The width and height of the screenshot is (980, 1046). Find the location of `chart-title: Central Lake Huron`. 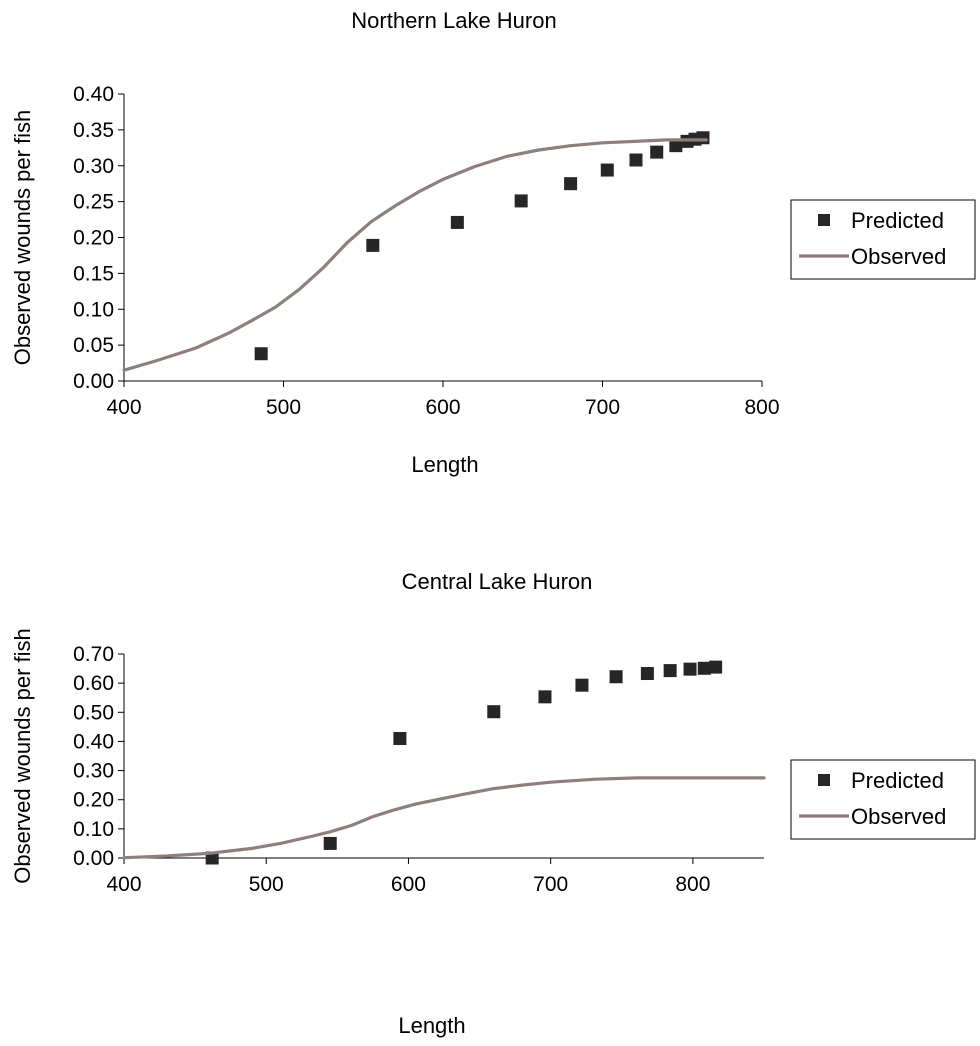

chart-title: Central Lake Huron is located at coordinates (497, 581).